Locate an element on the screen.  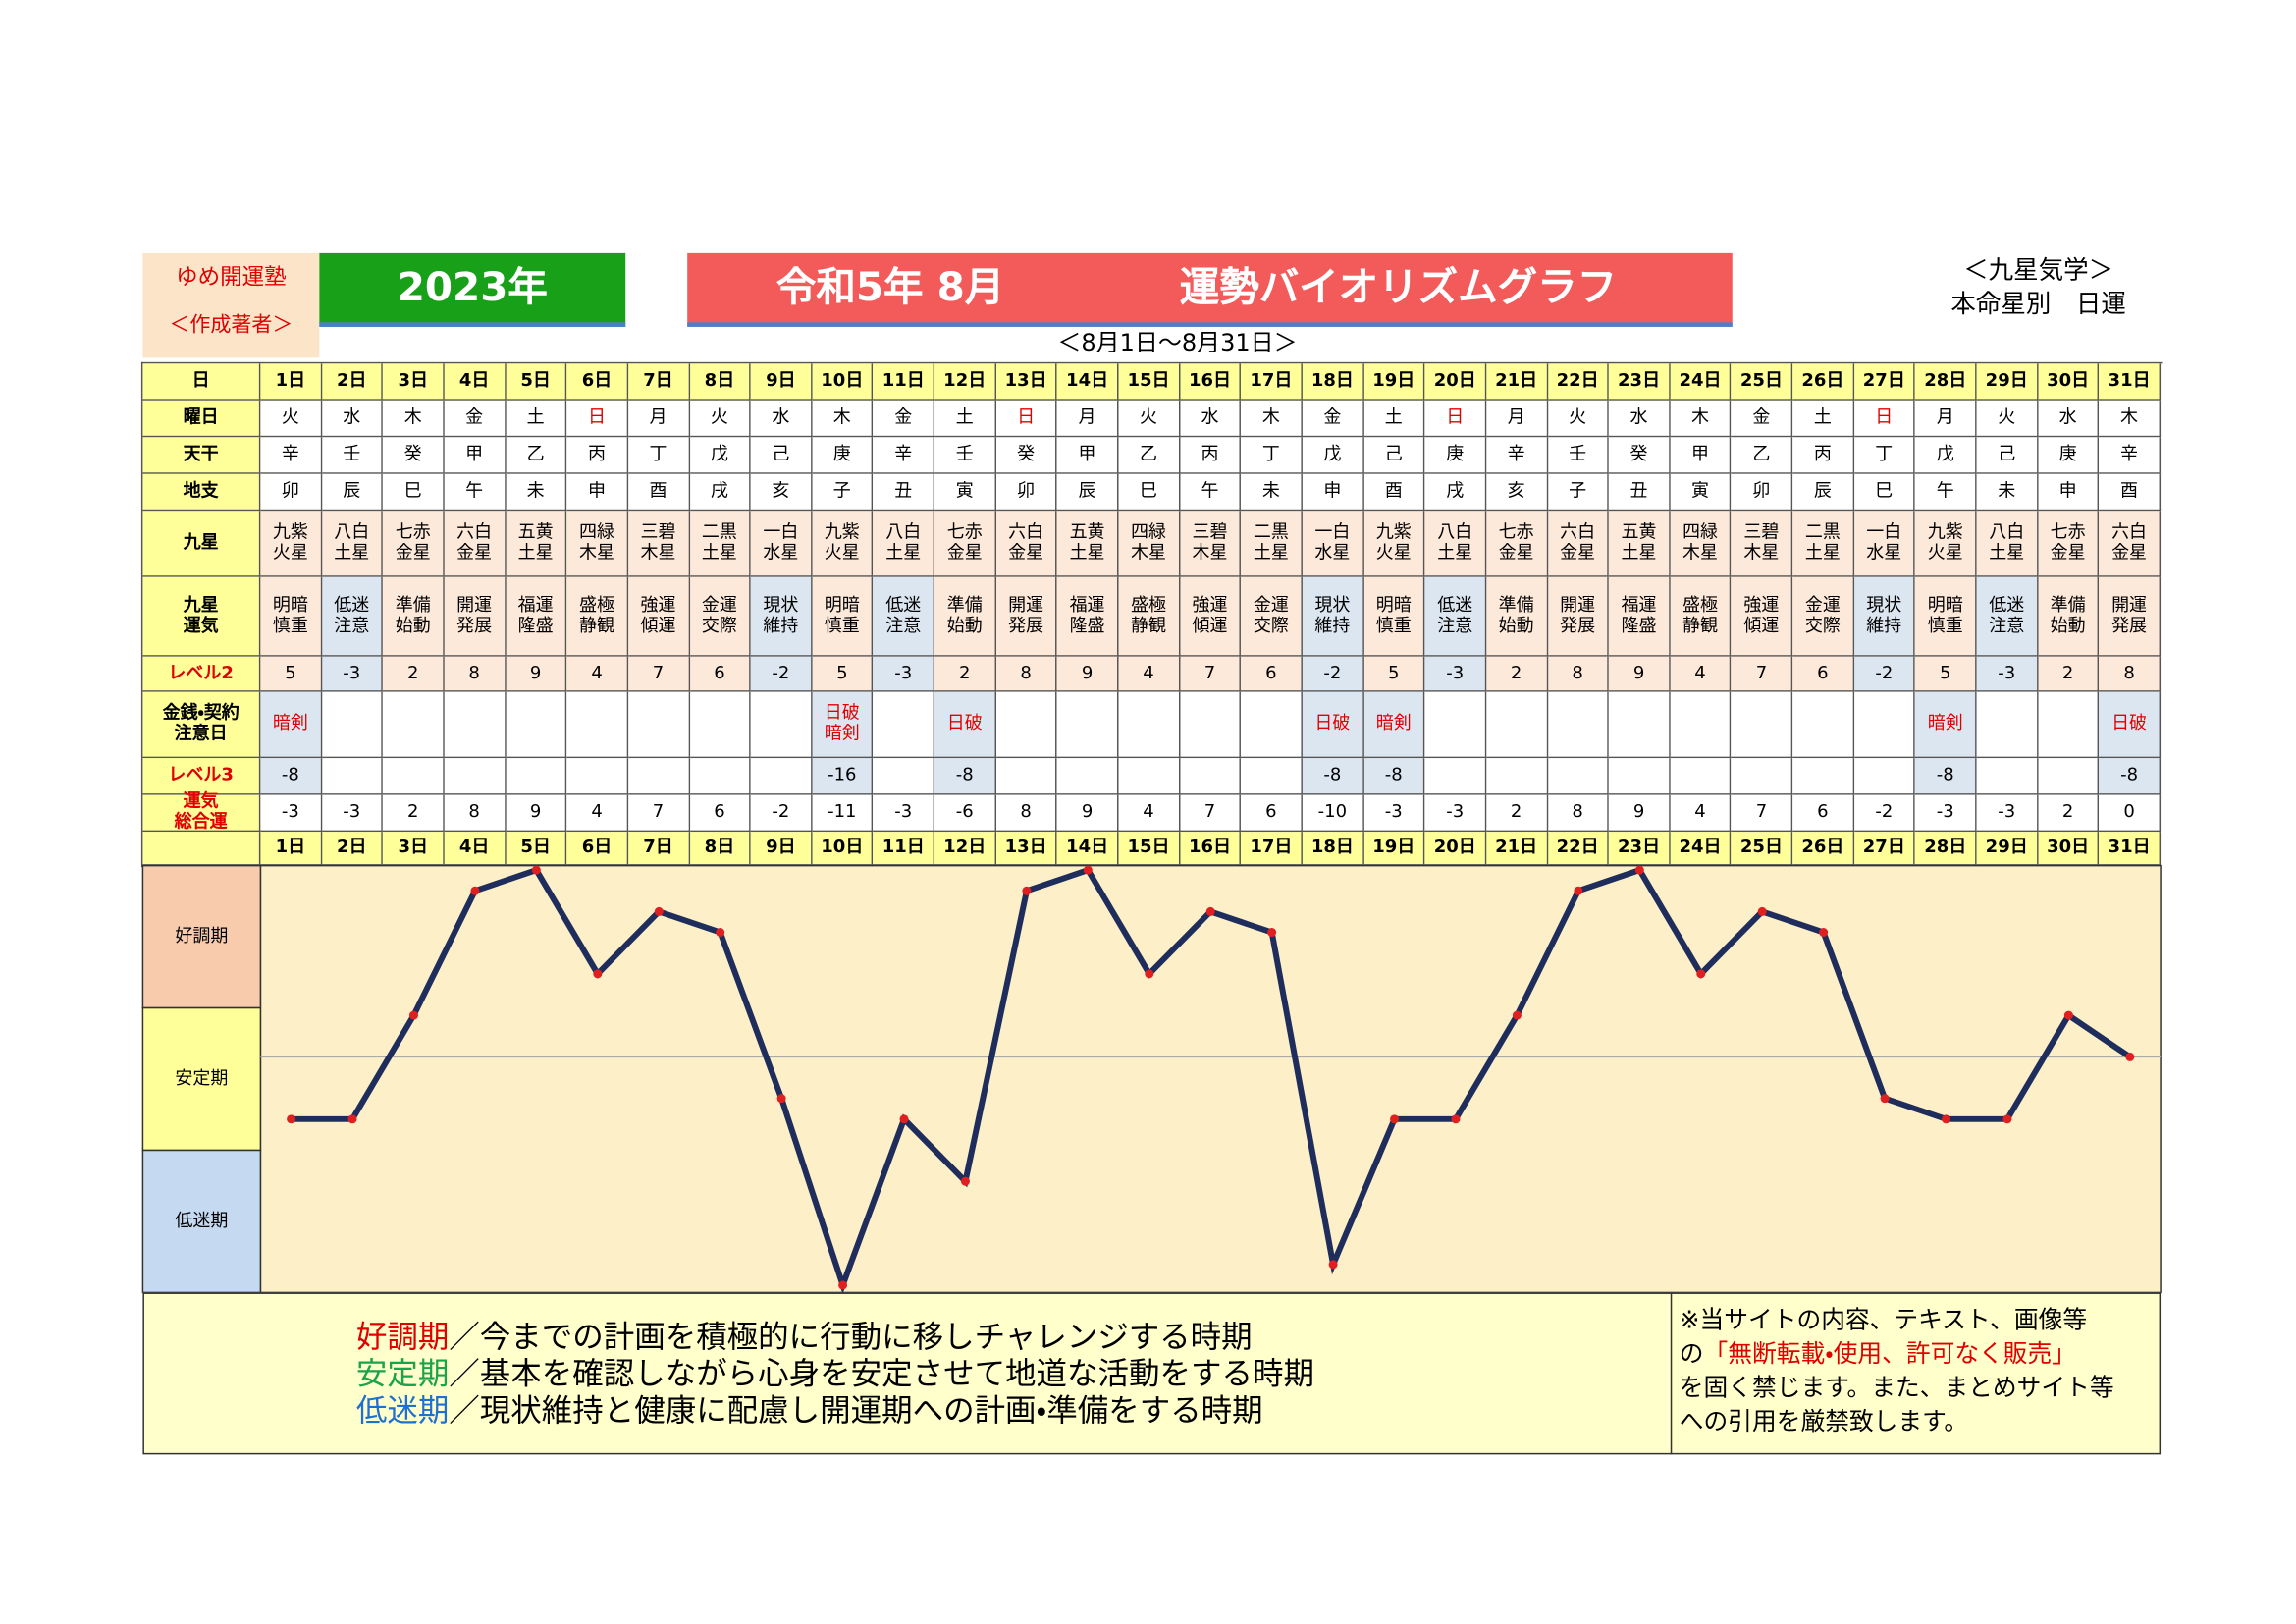
footer-day: 12日 is located at coordinates (965, 849).